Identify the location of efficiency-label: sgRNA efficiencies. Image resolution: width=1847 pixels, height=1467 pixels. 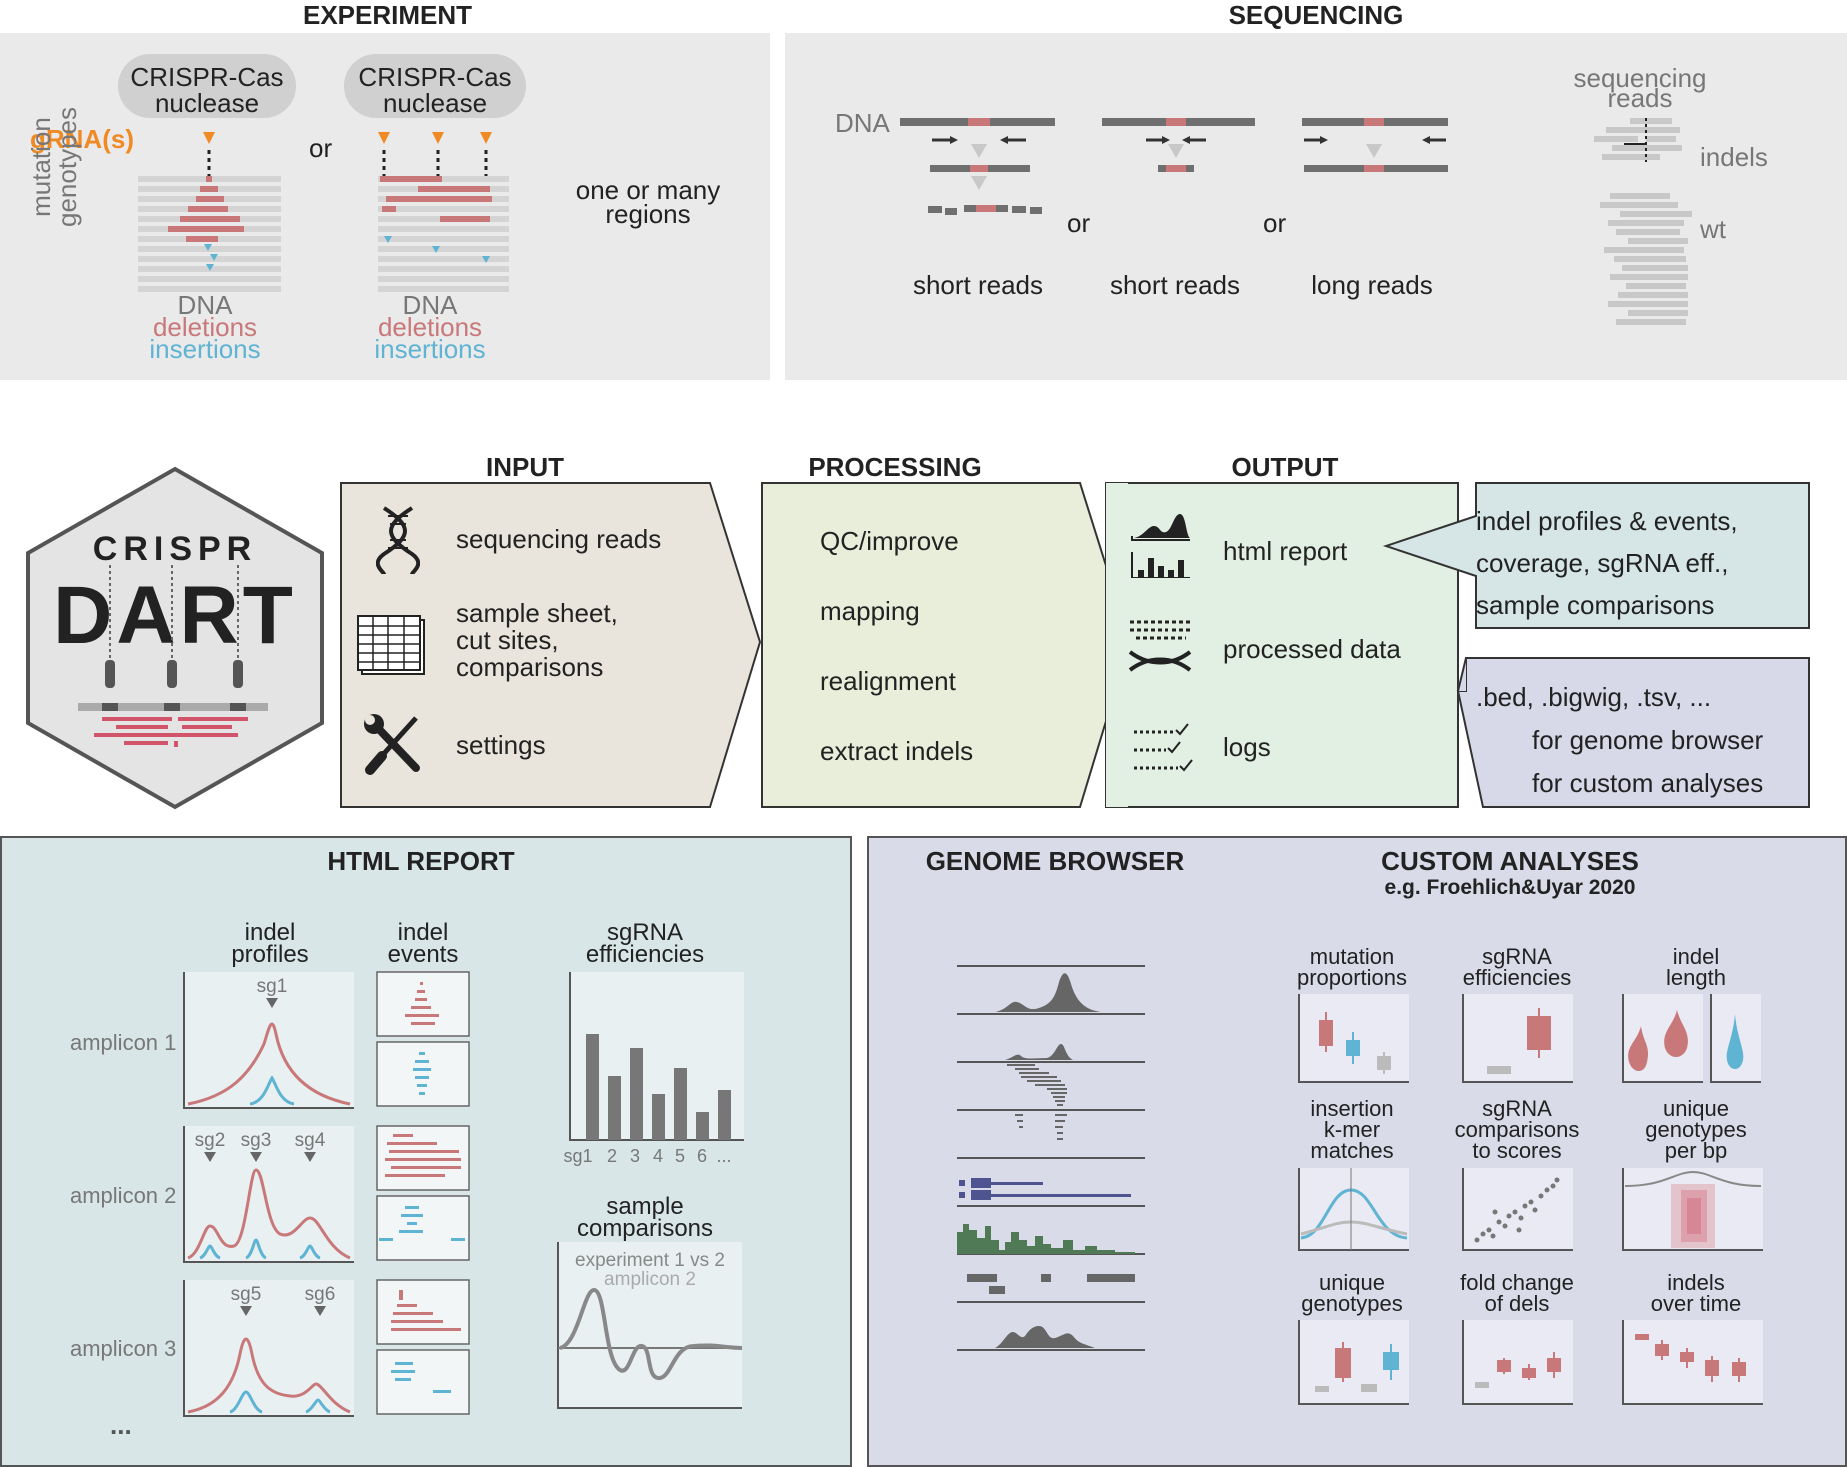
(645, 943).